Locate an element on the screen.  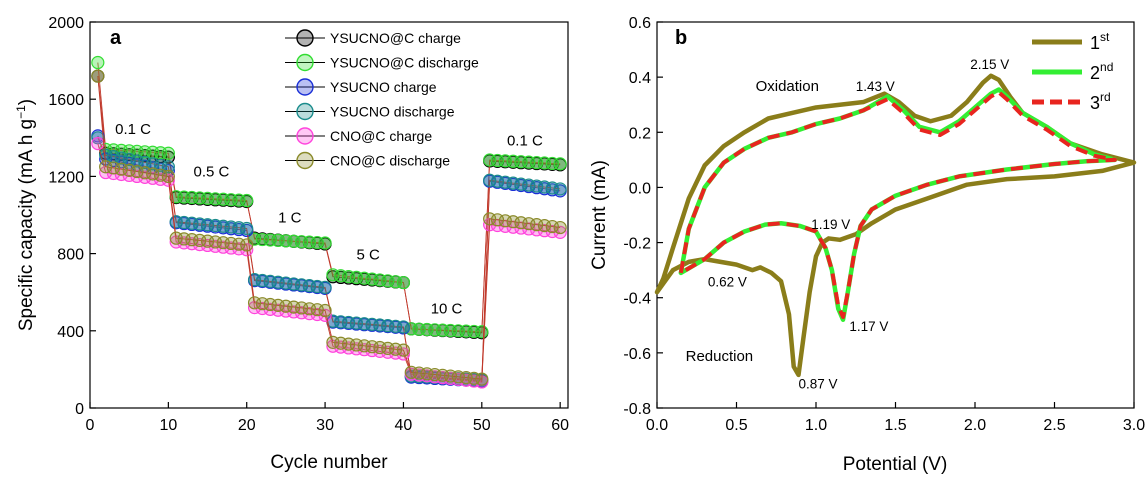
x-axis-label-b: Potential (V) is located at coordinates (895, 464).